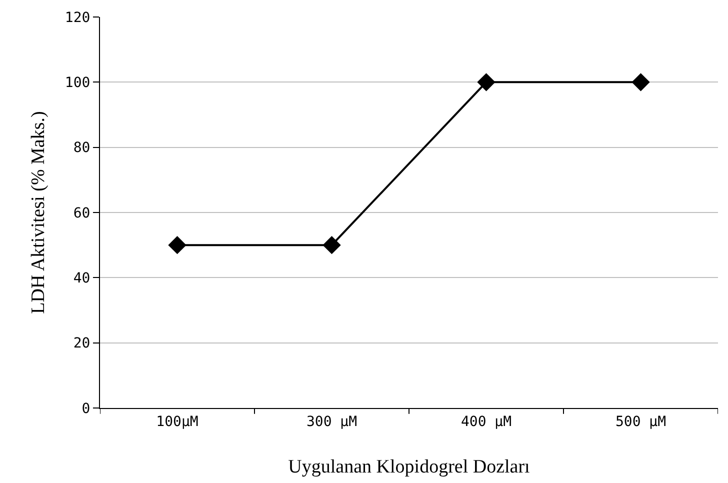 The width and height of the screenshot is (728, 483). I want to click on x-tick-label: 100µM, so click(177, 422).